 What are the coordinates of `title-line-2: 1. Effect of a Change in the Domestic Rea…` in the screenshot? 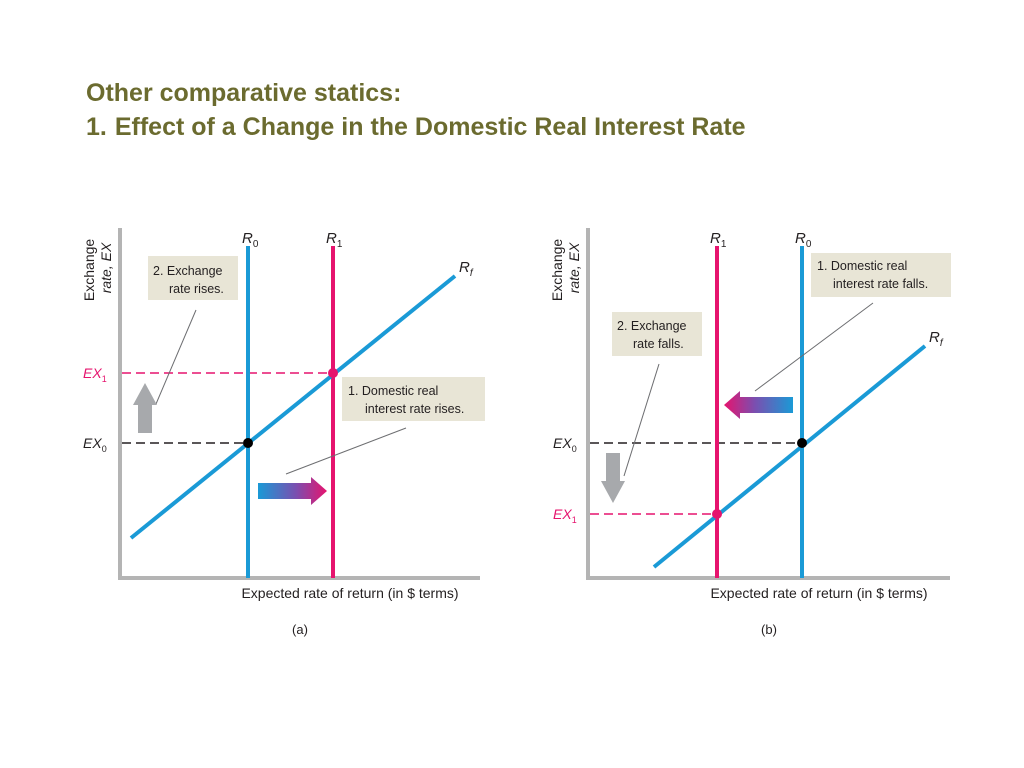 It's located at (416, 127).